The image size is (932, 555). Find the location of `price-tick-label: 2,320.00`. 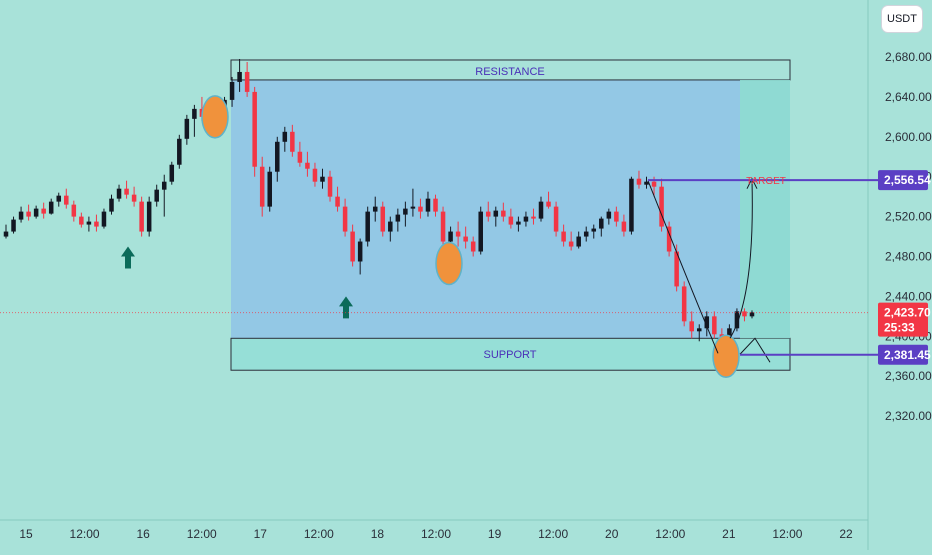

price-tick-label: 2,320.00 is located at coordinates (908, 416).